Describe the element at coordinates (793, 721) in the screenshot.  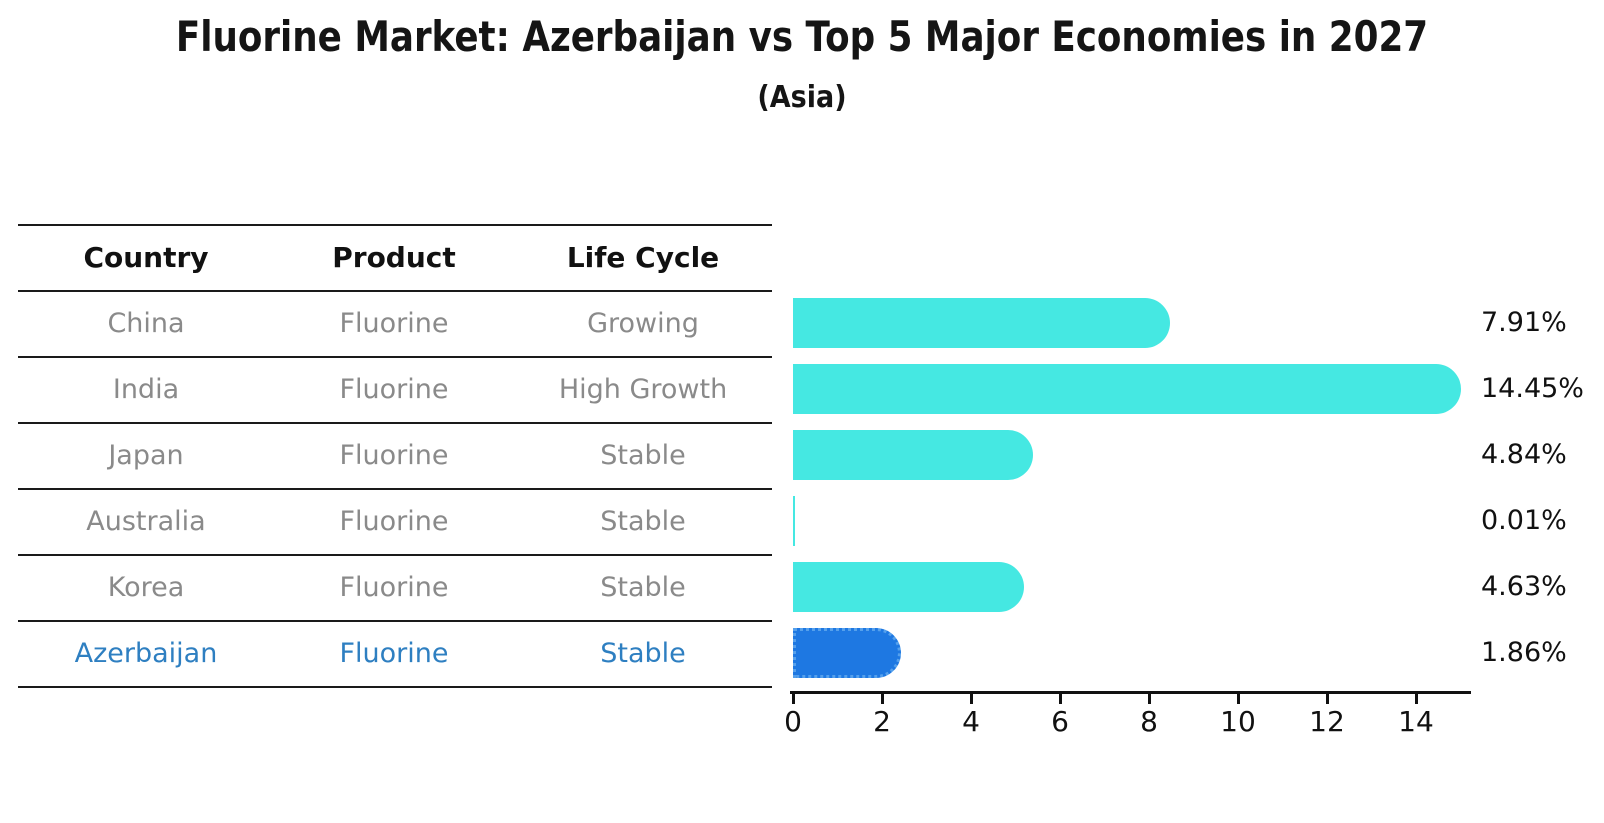
I see `x-tick-label-0: 0` at that location.